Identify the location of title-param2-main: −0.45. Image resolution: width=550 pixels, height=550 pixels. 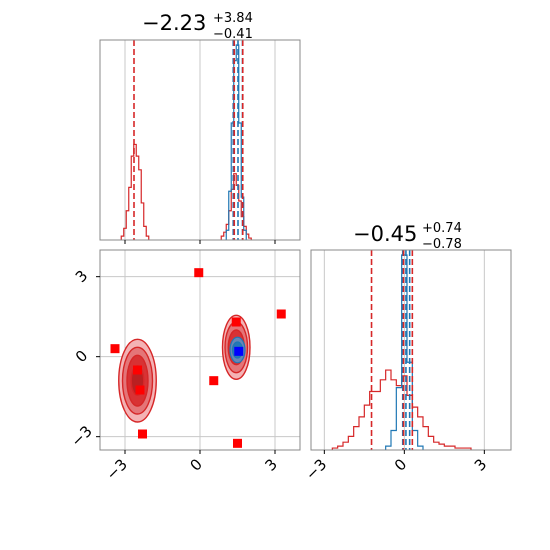
(385, 234).